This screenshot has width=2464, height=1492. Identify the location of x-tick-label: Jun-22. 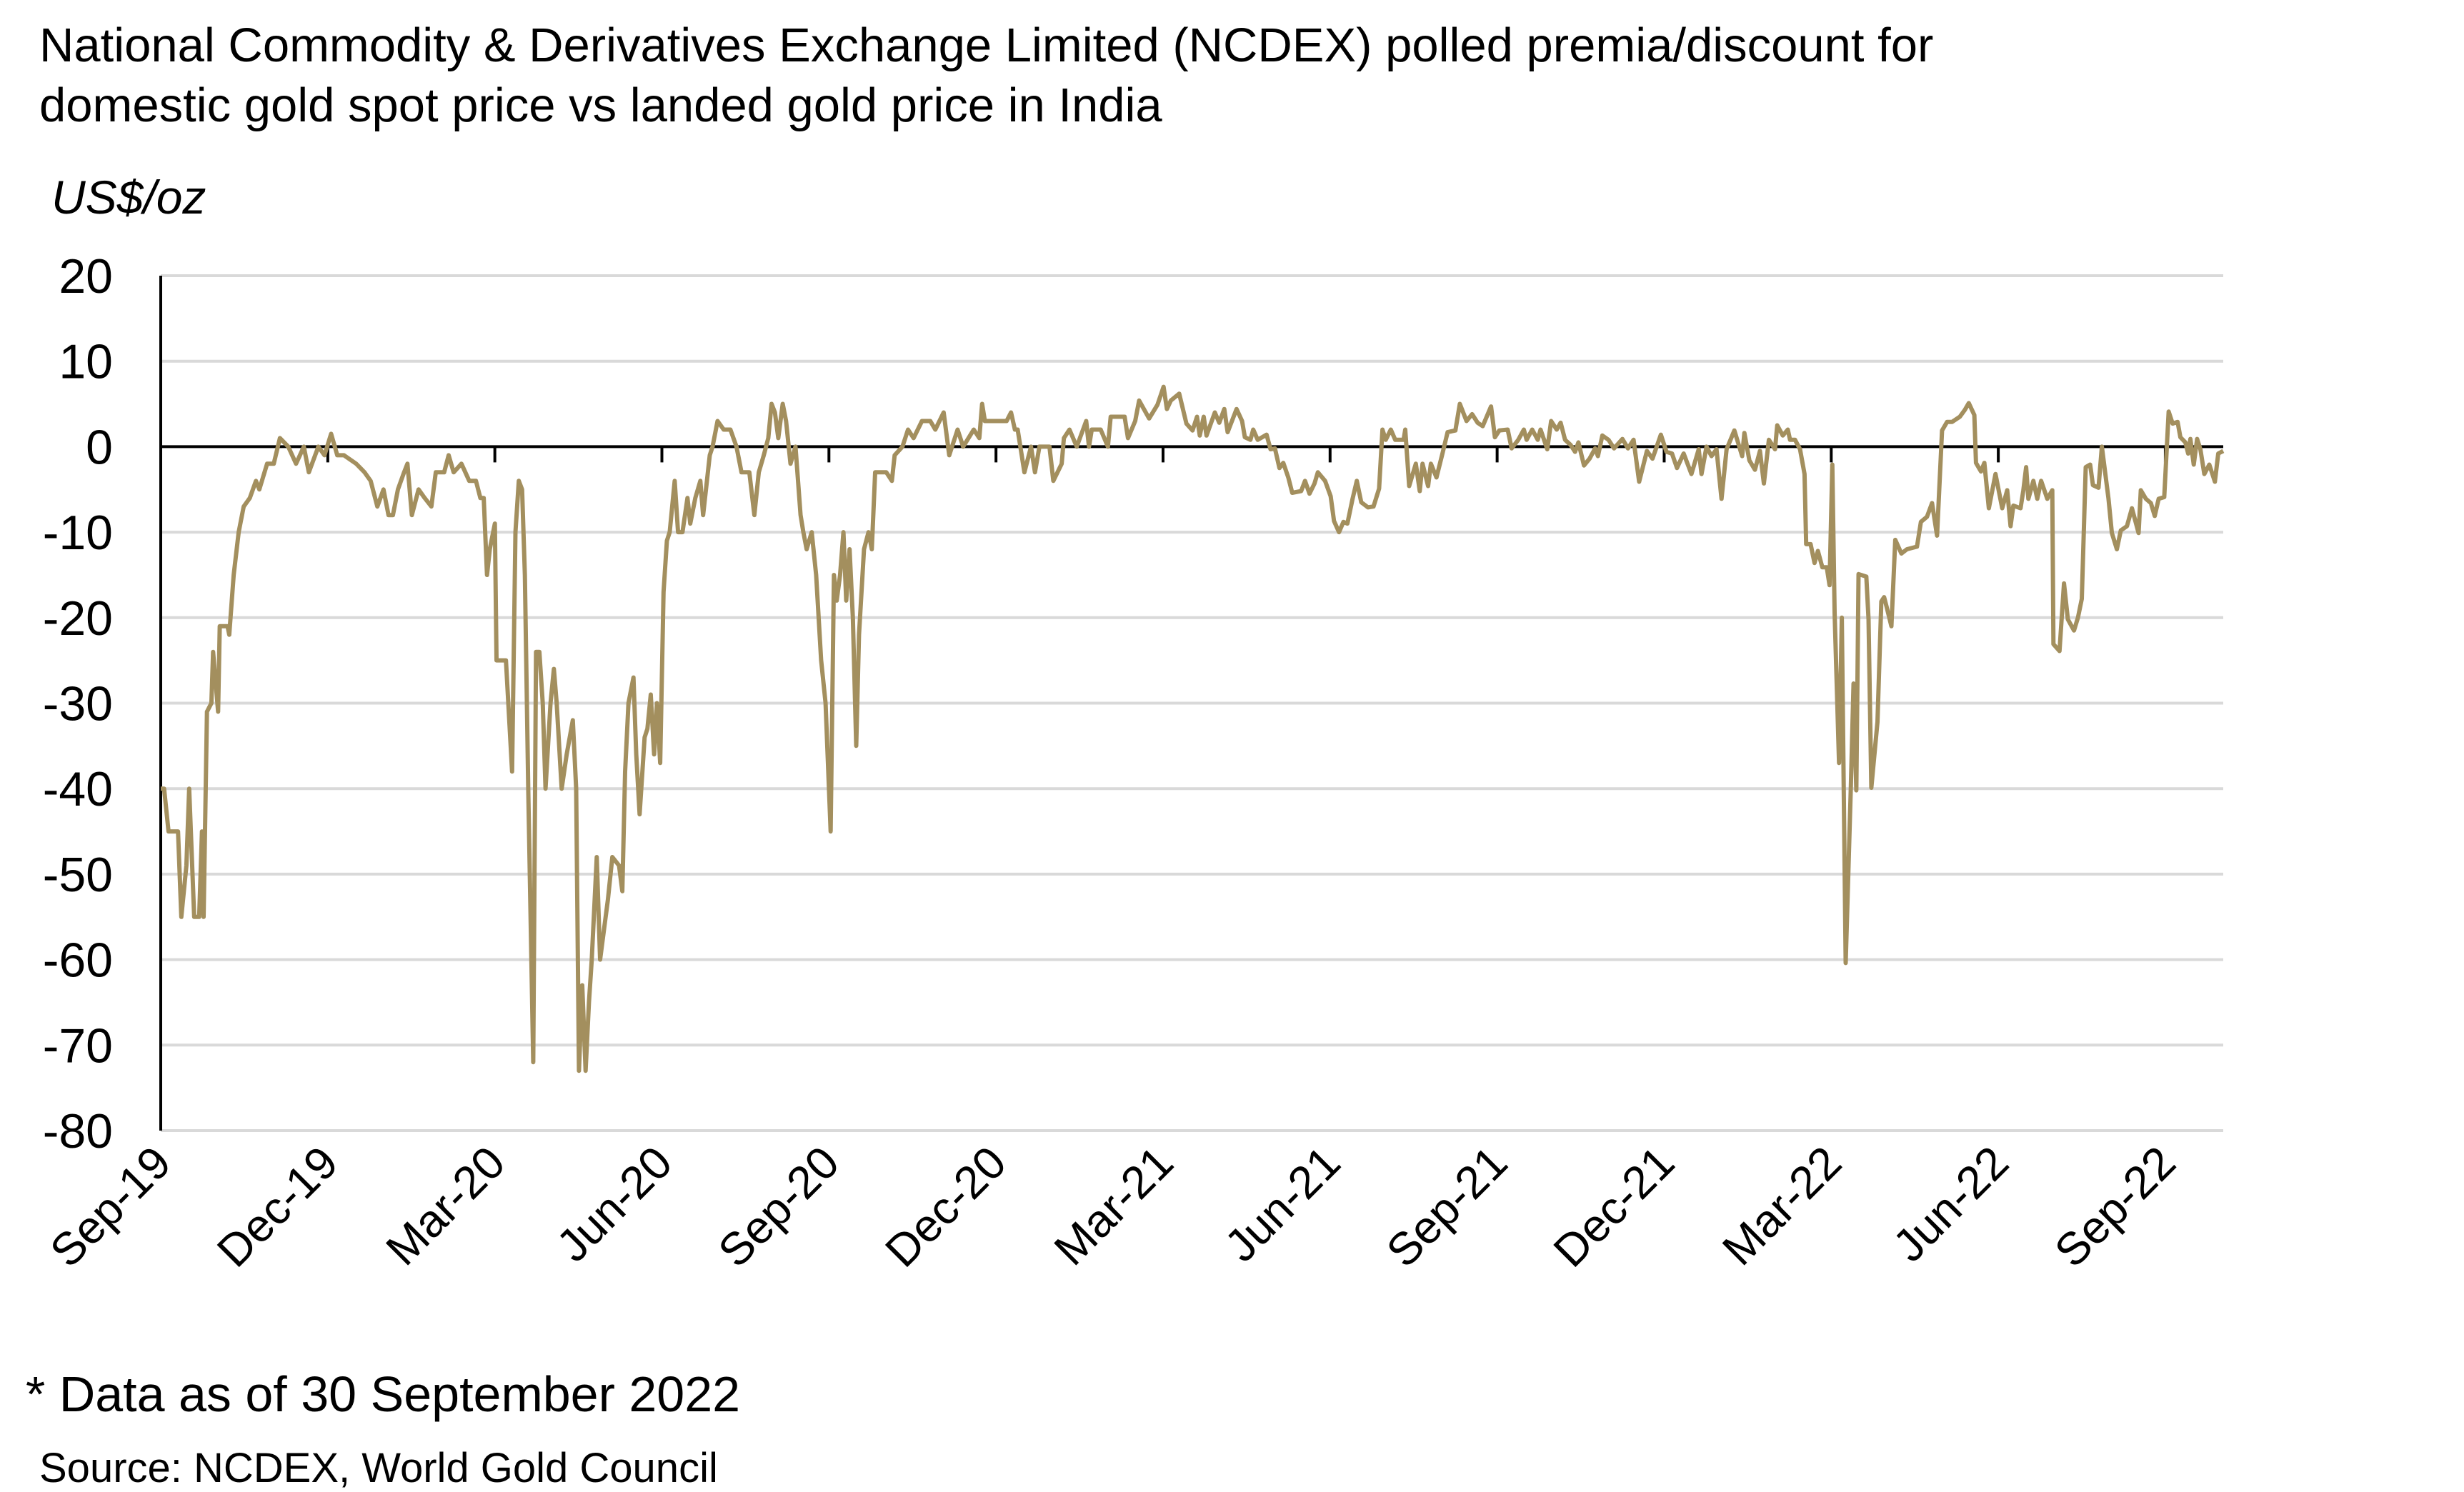
(1951, 1203).